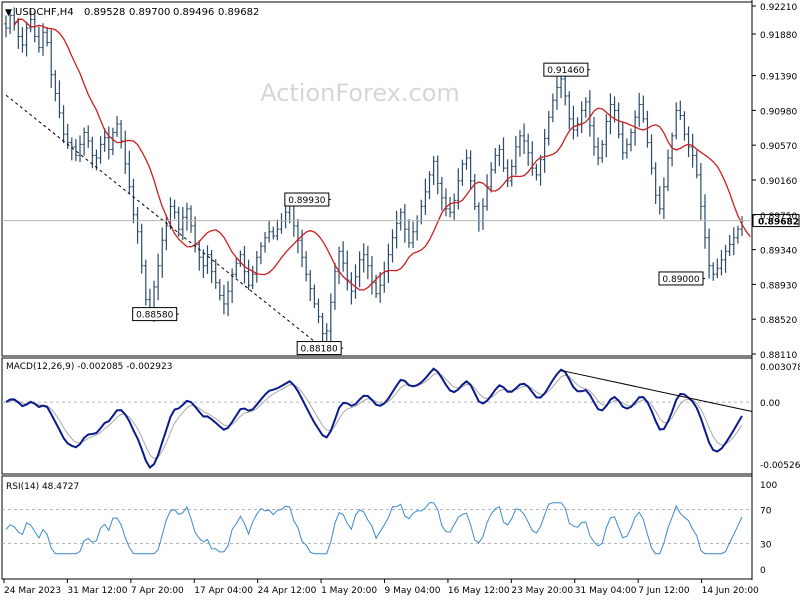 The image size is (800, 600). I want to click on ohlc-low: 0.89496, so click(193, 12).